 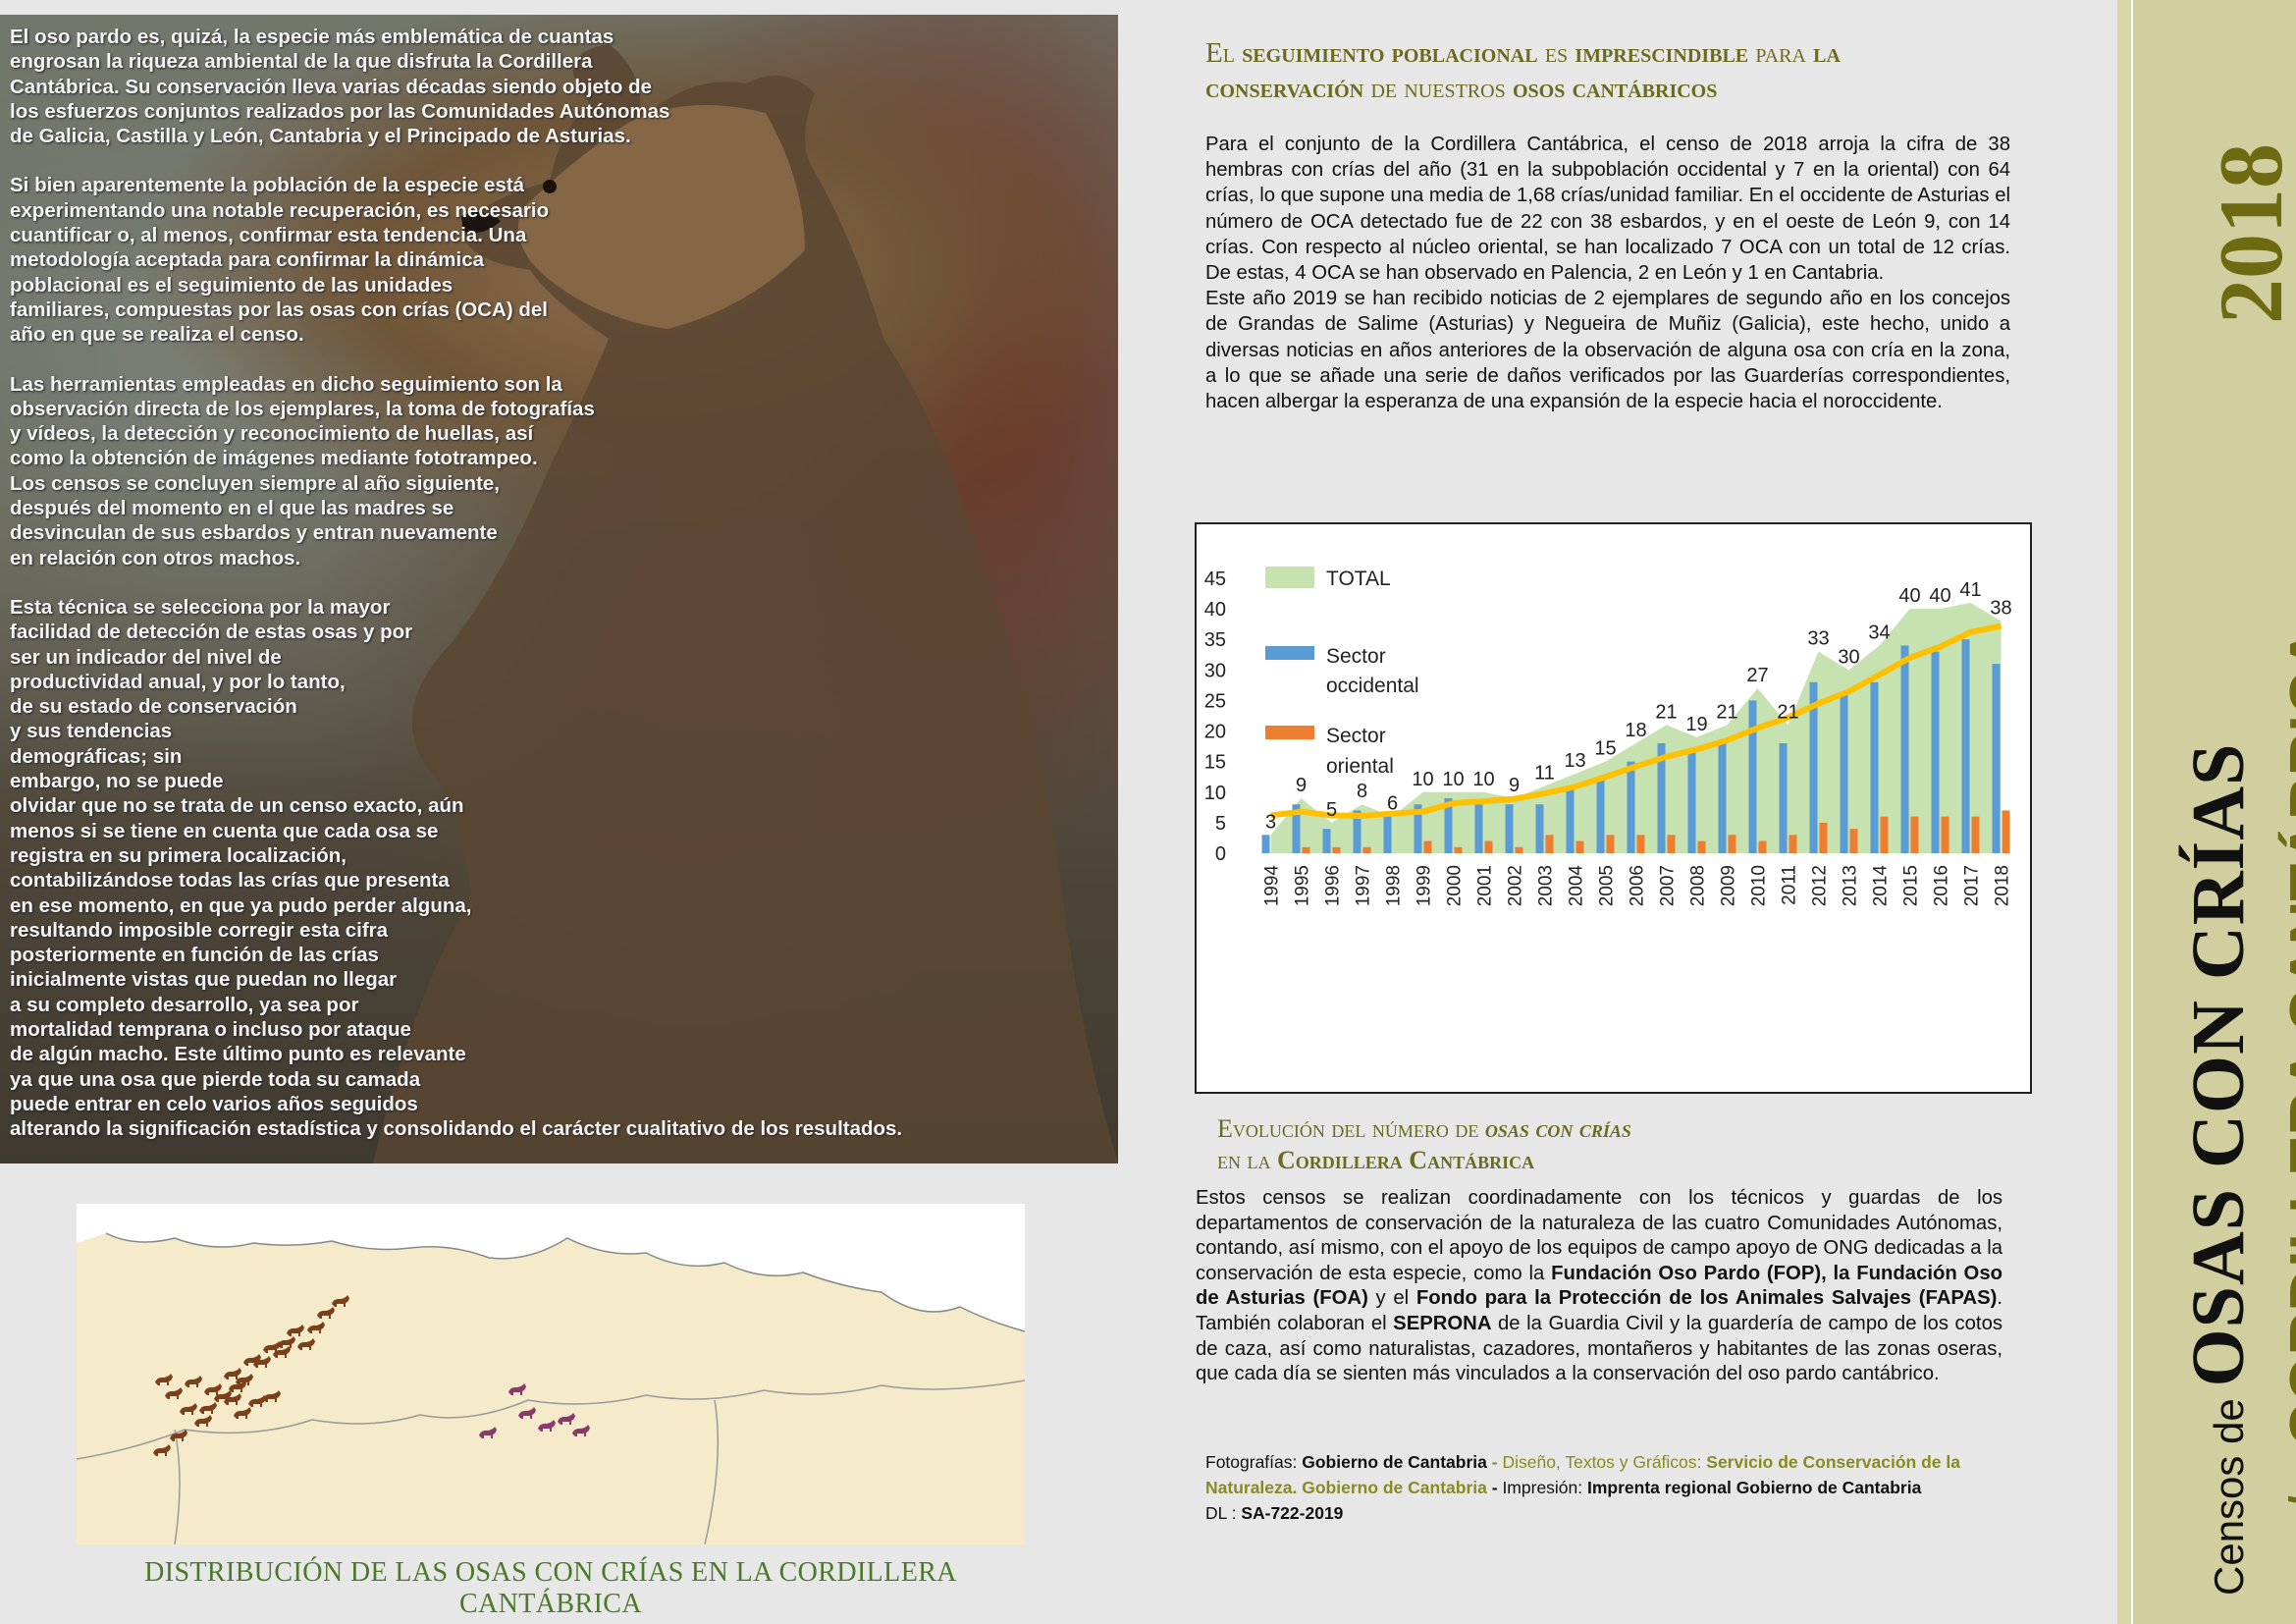 I want to click on trend-line, so click(x=1636, y=721).